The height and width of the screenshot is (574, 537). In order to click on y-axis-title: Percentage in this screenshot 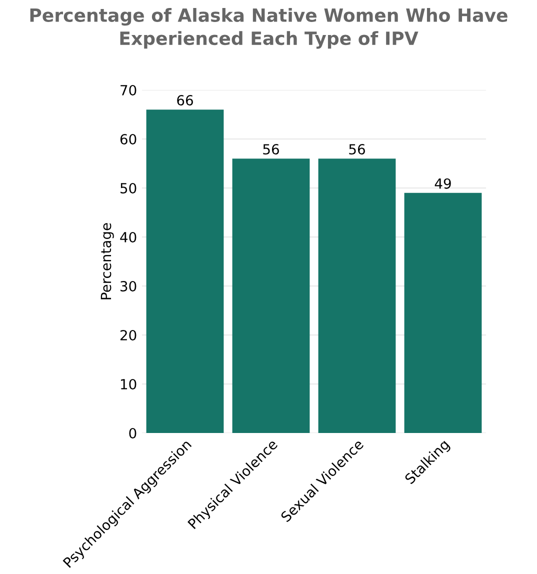, I will do `click(107, 261)`.